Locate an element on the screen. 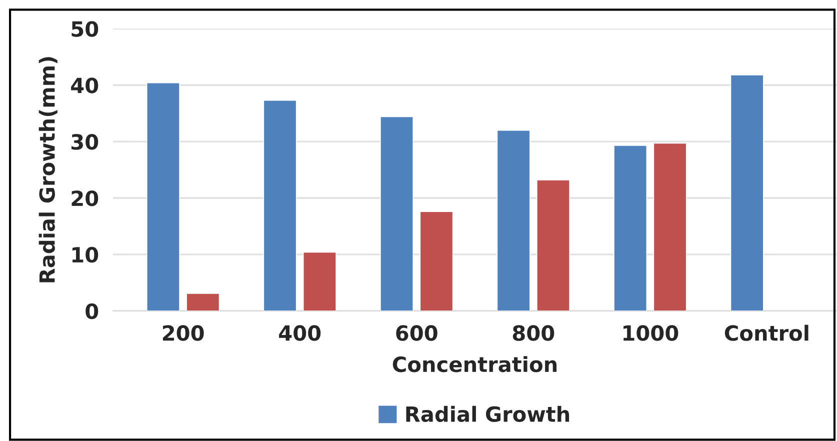 Image resolution: width=837 pixels, height=441 pixels. y-tick-label: 0 is located at coordinates (92, 311).